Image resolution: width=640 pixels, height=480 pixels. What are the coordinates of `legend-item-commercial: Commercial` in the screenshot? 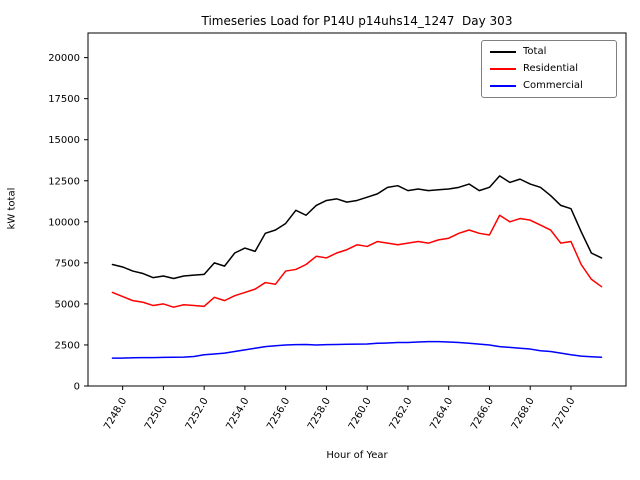 It's located at (549, 86).